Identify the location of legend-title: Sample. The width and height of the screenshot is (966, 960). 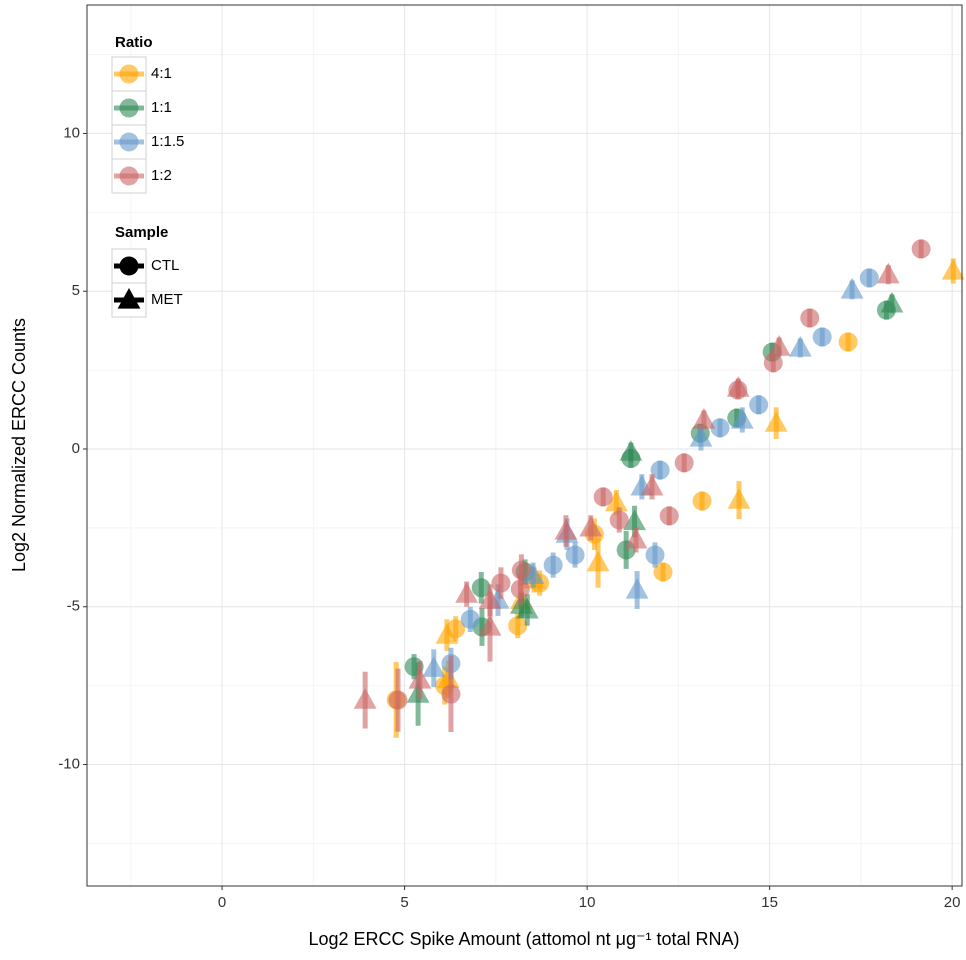
(141, 232).